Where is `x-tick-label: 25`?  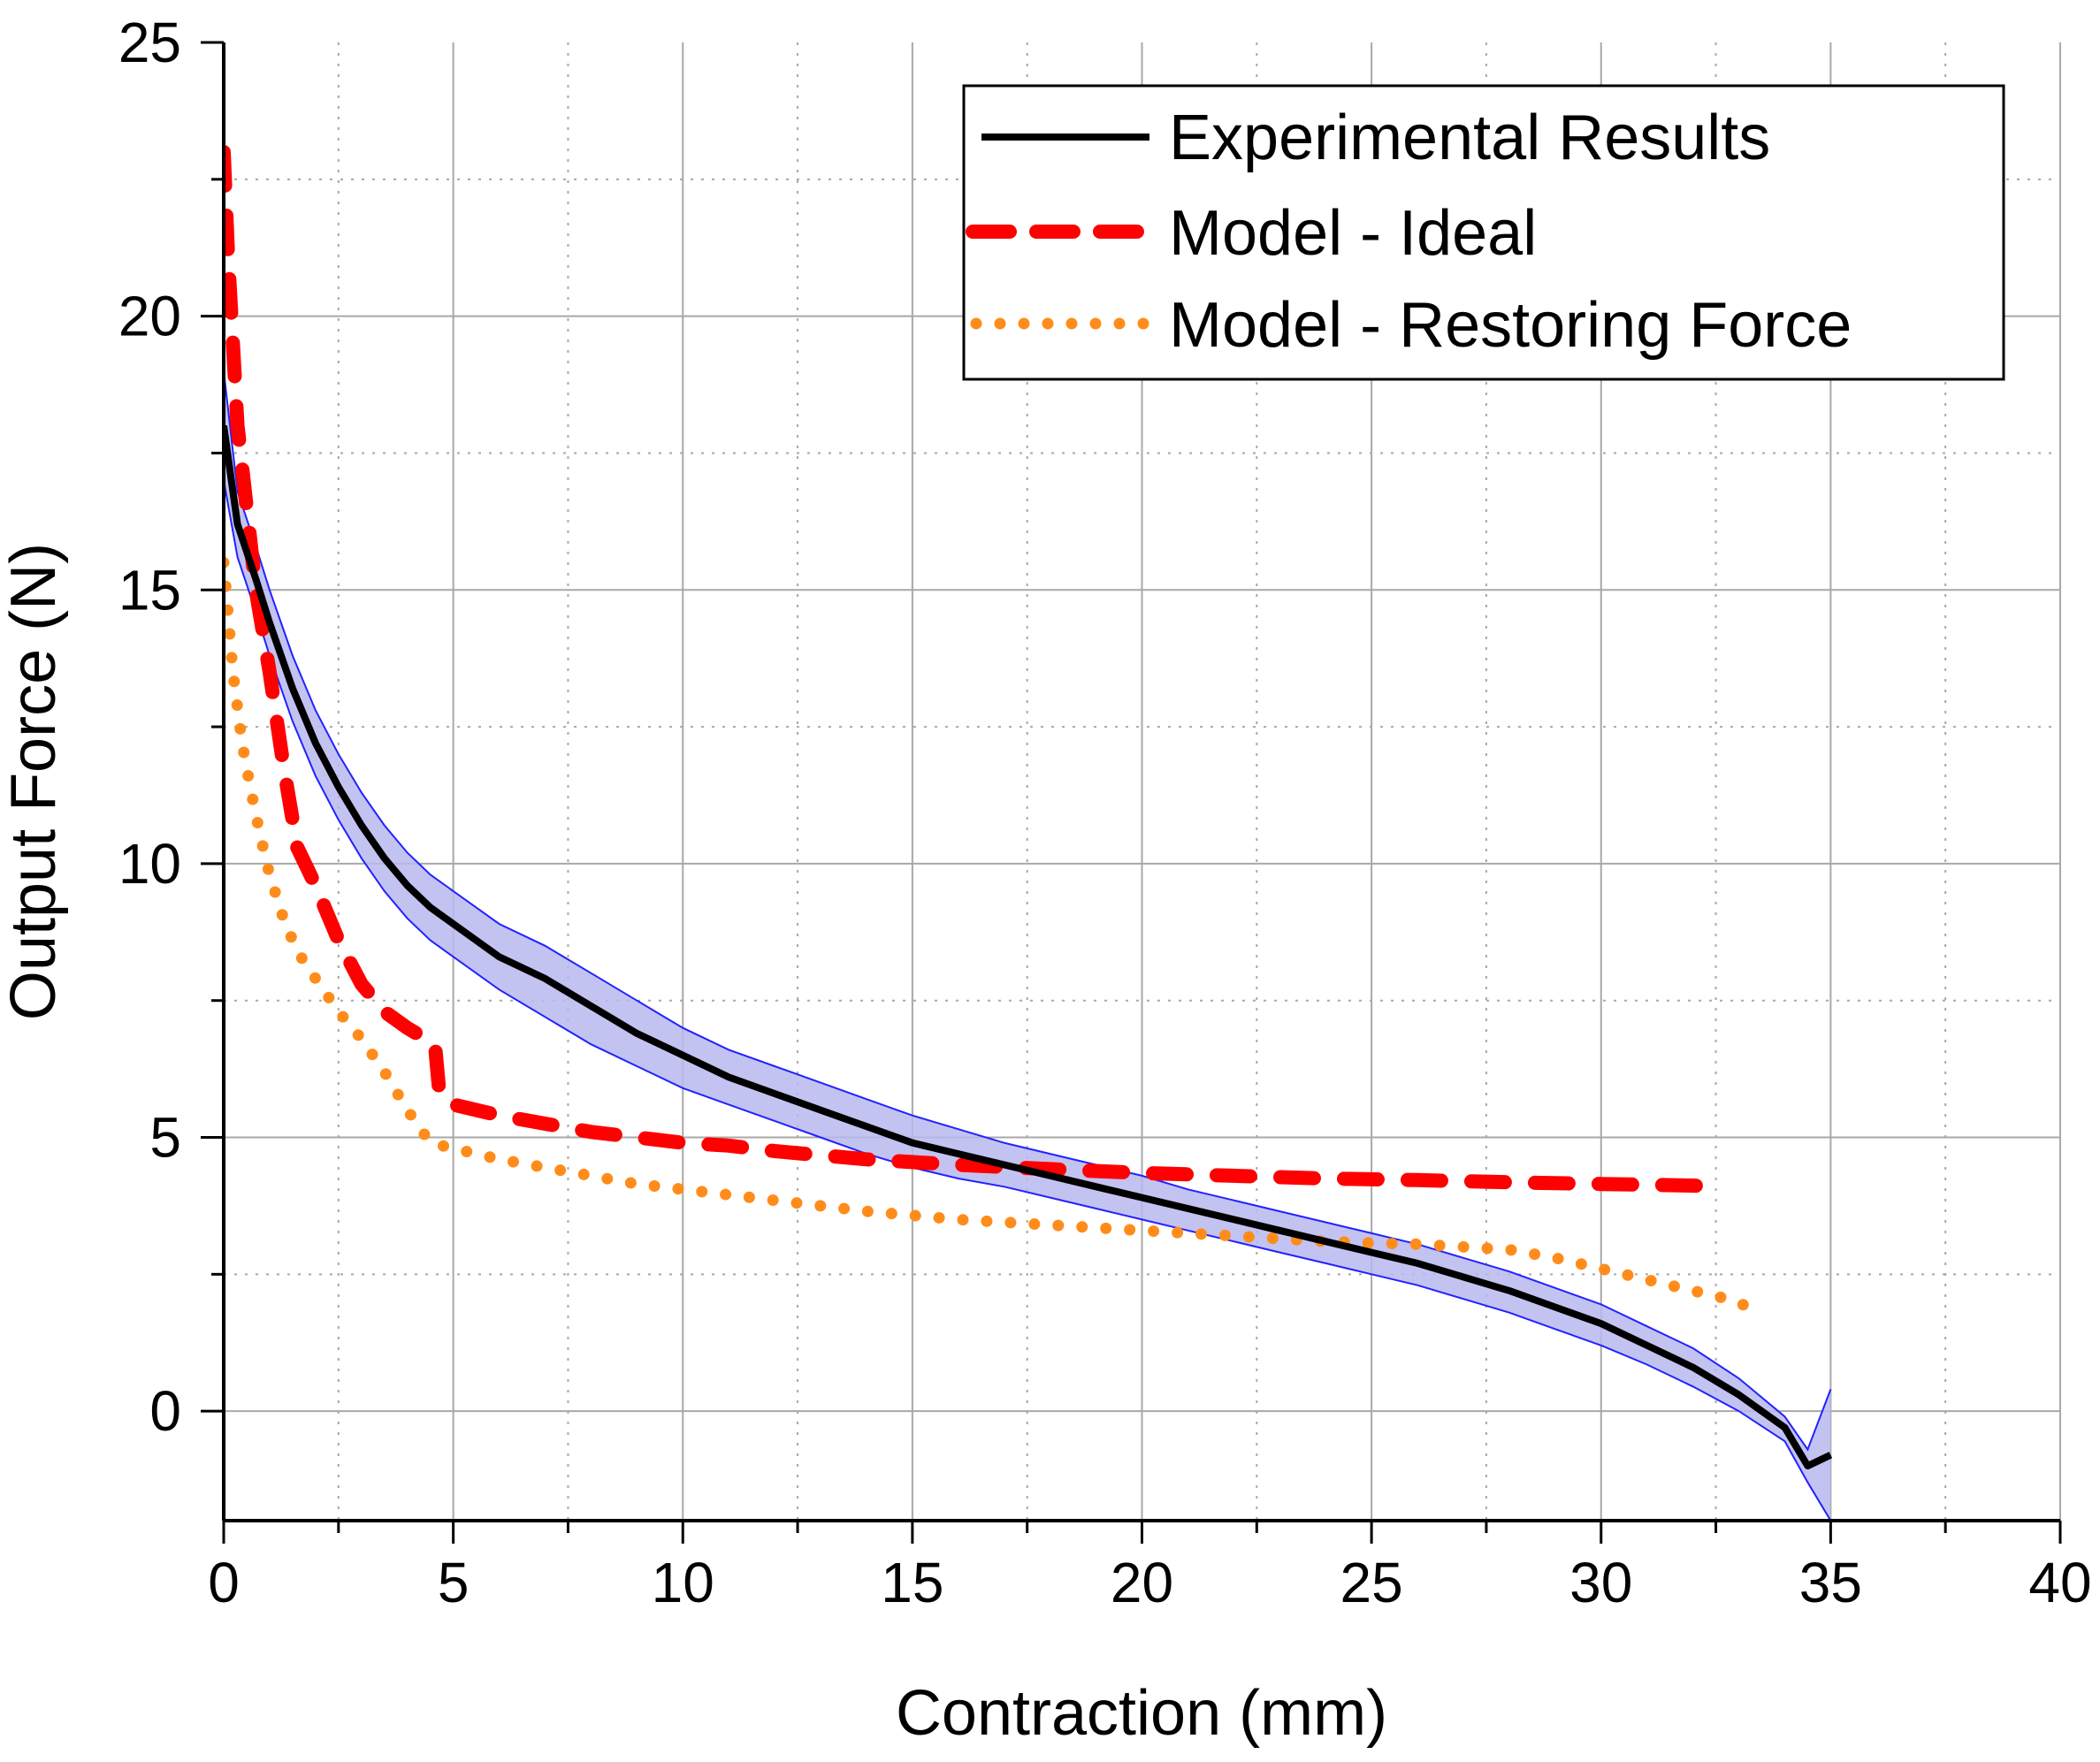
x-tick-label: 25 is located at coordinates (1371, 1583).